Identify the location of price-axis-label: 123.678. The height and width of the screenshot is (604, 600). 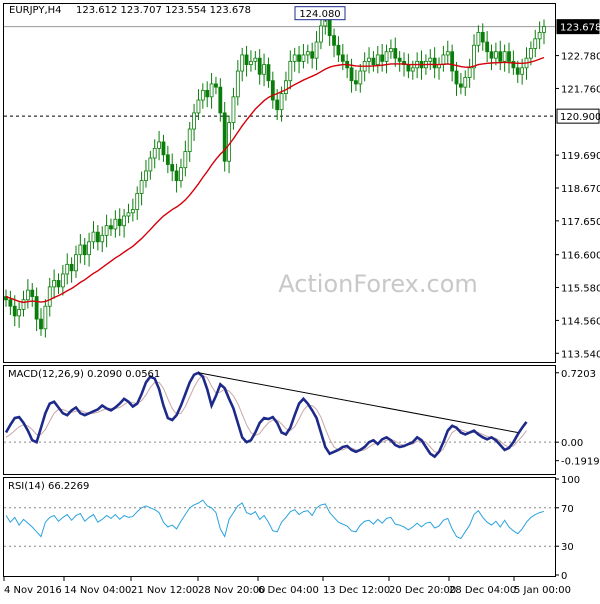
(580, 28).